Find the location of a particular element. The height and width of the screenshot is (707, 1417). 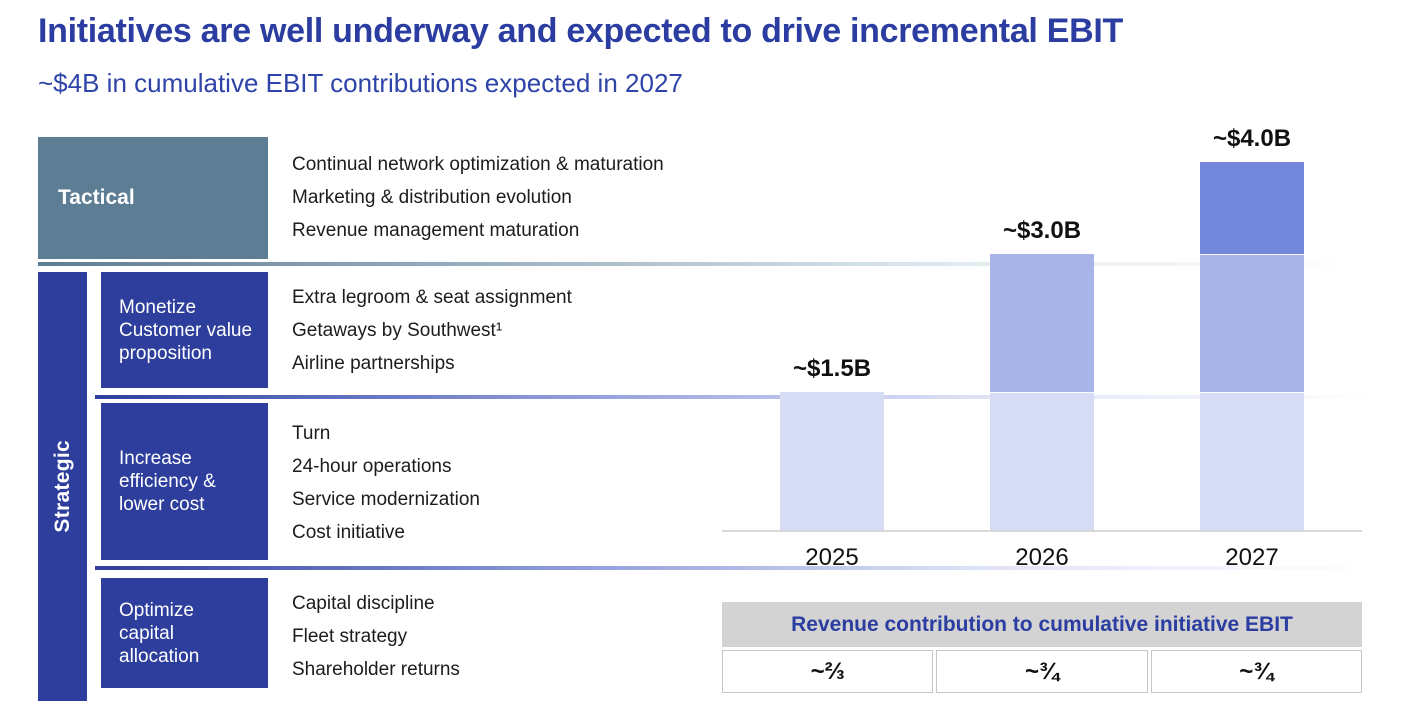

table-cell-2027: ~¾ is located at coordinates (1256, 671).